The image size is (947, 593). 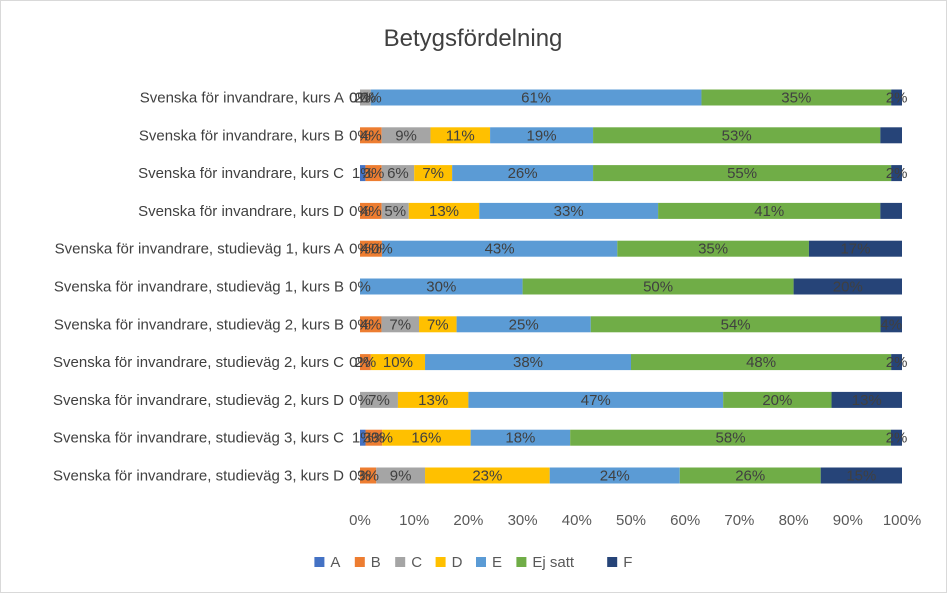 What do you see at coordinates (769, 211) in the screenshot?
I see `data-label: 41%` at bounding box center [769, 211].